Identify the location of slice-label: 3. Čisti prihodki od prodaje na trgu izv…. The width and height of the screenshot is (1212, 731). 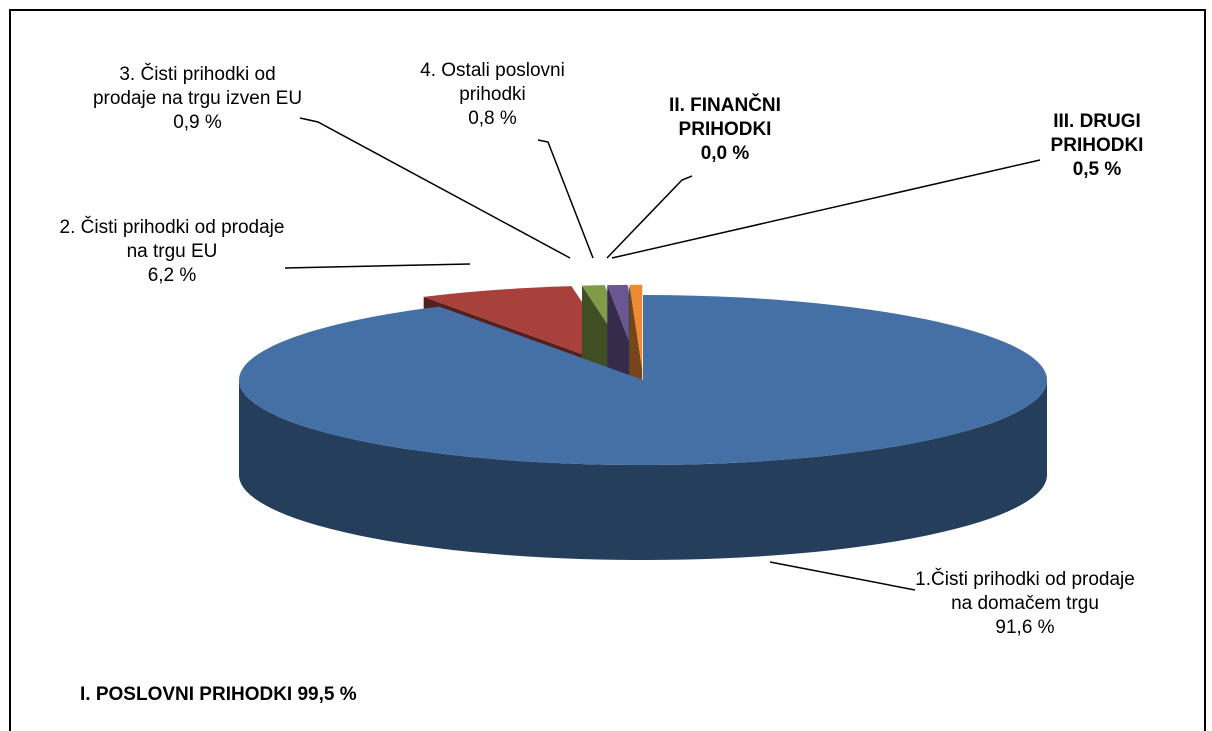
(197, 99).